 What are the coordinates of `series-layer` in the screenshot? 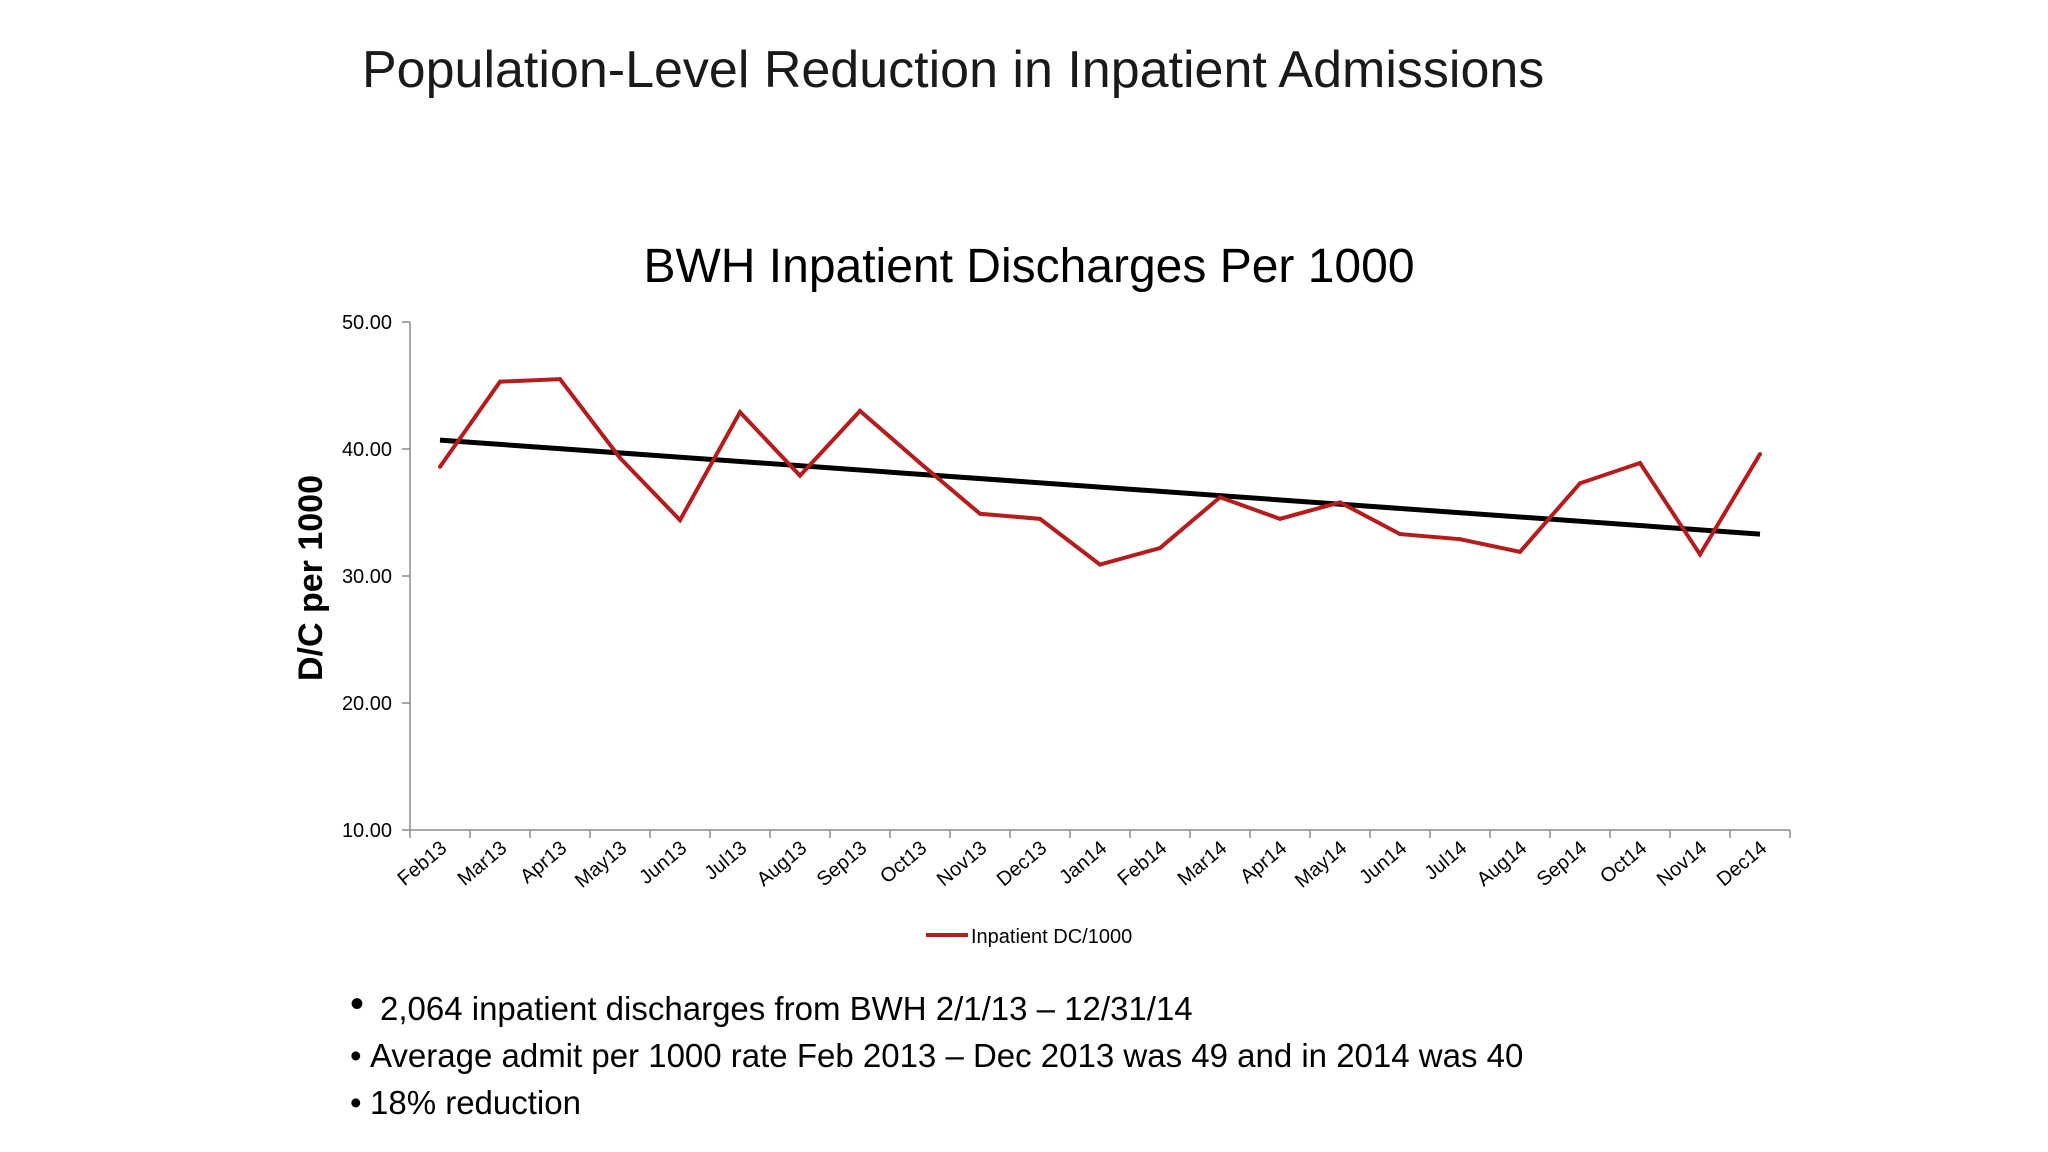 It's located at (1100, 472).